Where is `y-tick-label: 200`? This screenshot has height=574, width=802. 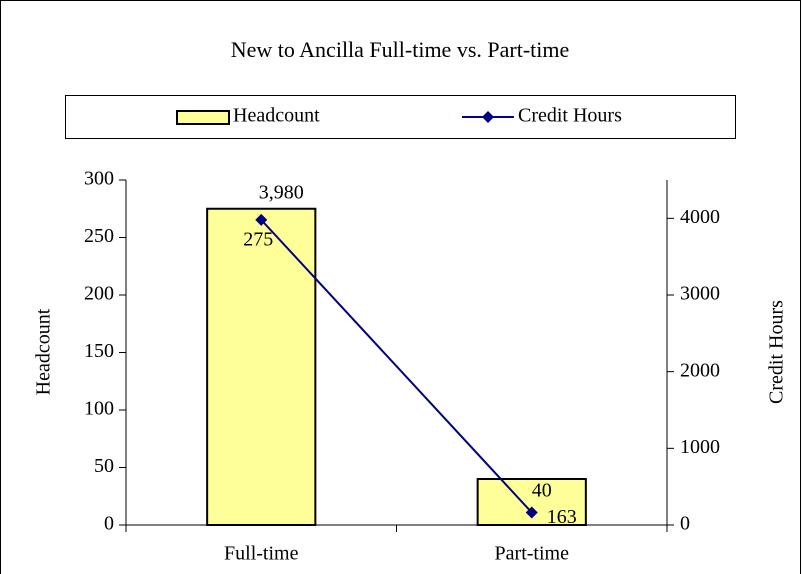 y-tick-label: 200 is located at coordinates (99, 294).